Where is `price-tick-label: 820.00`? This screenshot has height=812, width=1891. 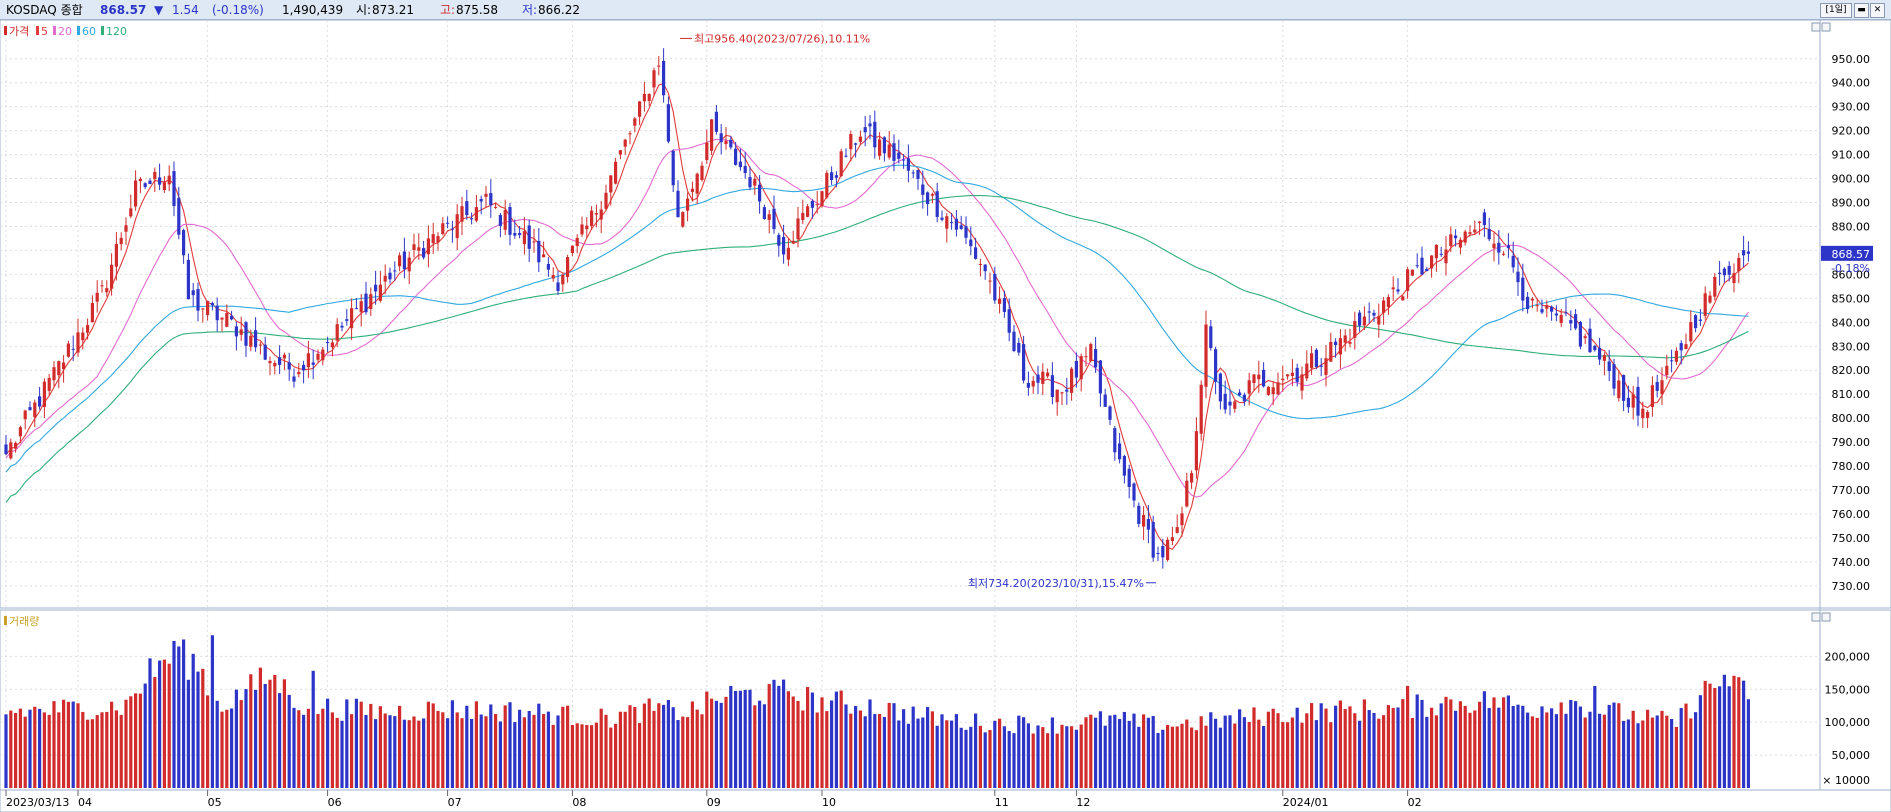 price-tick-label: 820.00 is located at coordinates (1851, 370).